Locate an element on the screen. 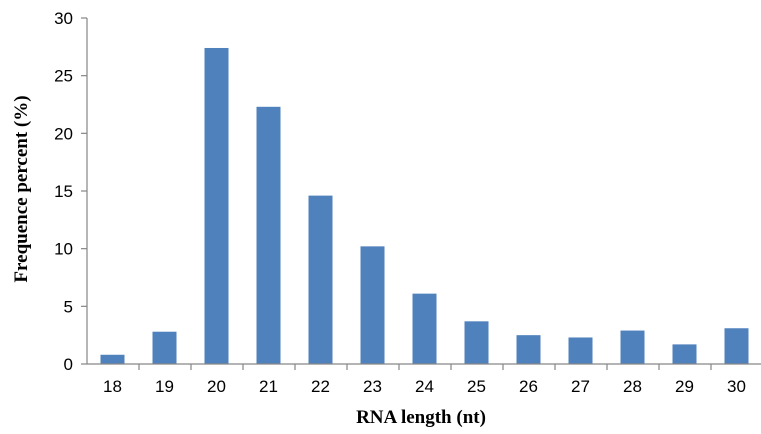  x-tick-label: 28 is located at coordinates (632, 386).